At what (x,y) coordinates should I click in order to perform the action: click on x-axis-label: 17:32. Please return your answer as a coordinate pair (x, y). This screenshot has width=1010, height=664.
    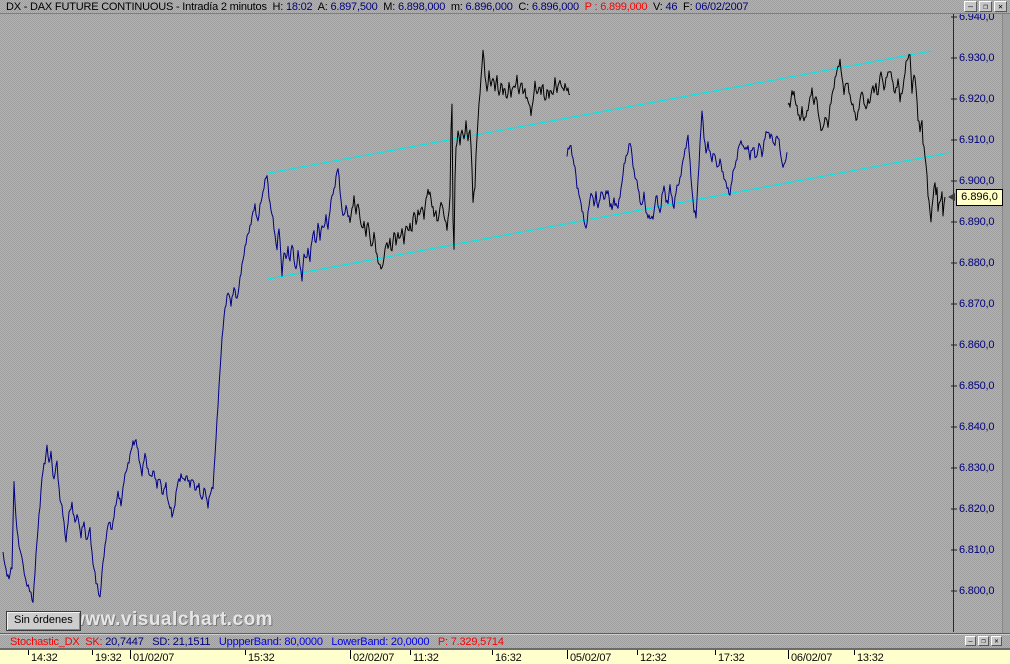
    Looking at the image, I should click on (731, 658).